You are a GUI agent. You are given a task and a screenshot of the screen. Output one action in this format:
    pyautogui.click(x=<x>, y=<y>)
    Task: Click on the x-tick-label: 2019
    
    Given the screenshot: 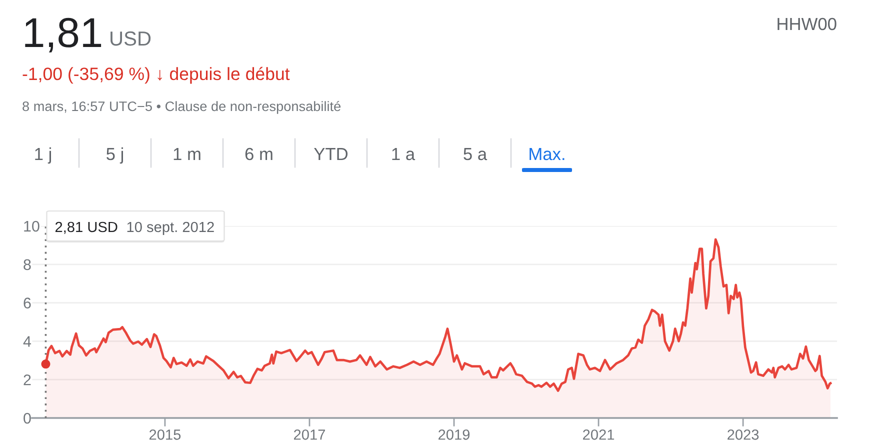 What is the action you would take?
    pyautogui.click(x=454, y=434)
    